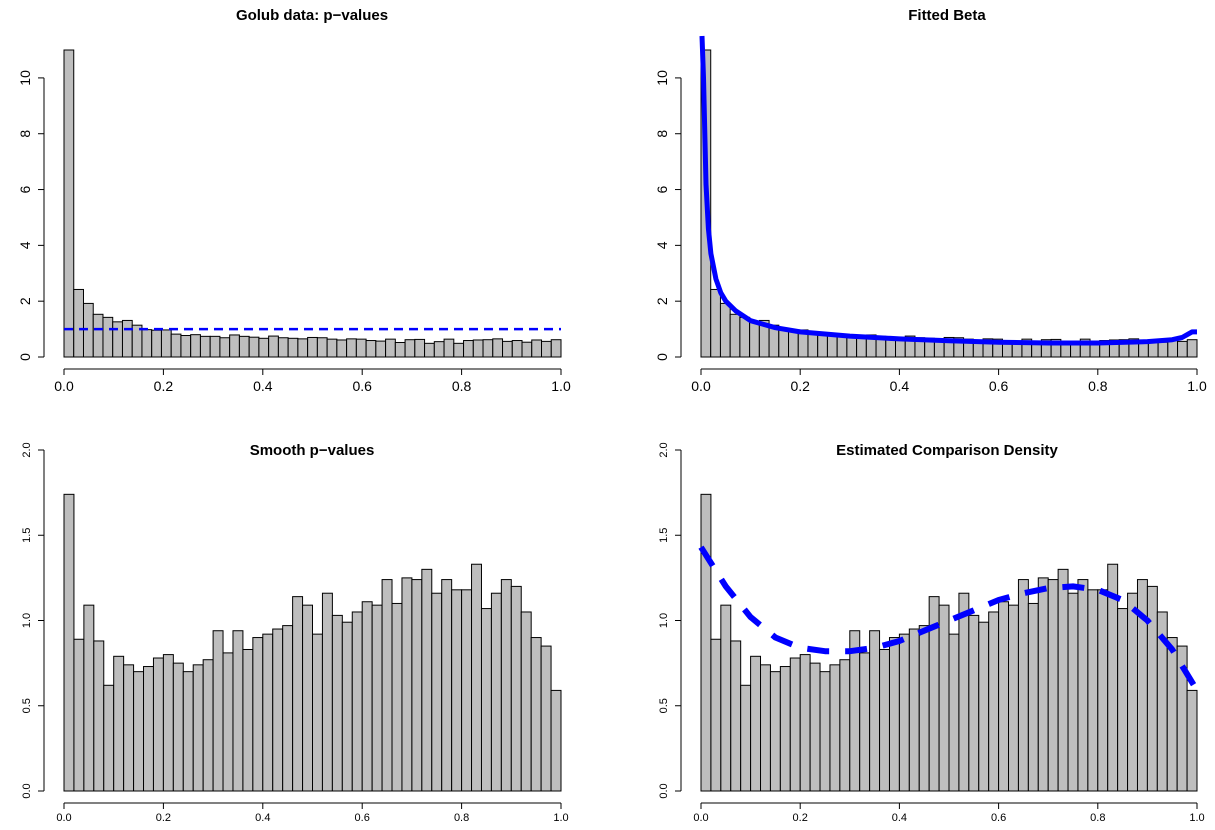  What do you see at coordinates (664, 790) in the screenshot?
I see `y-tick-label: 0.0` at bounding box center [664, 790].